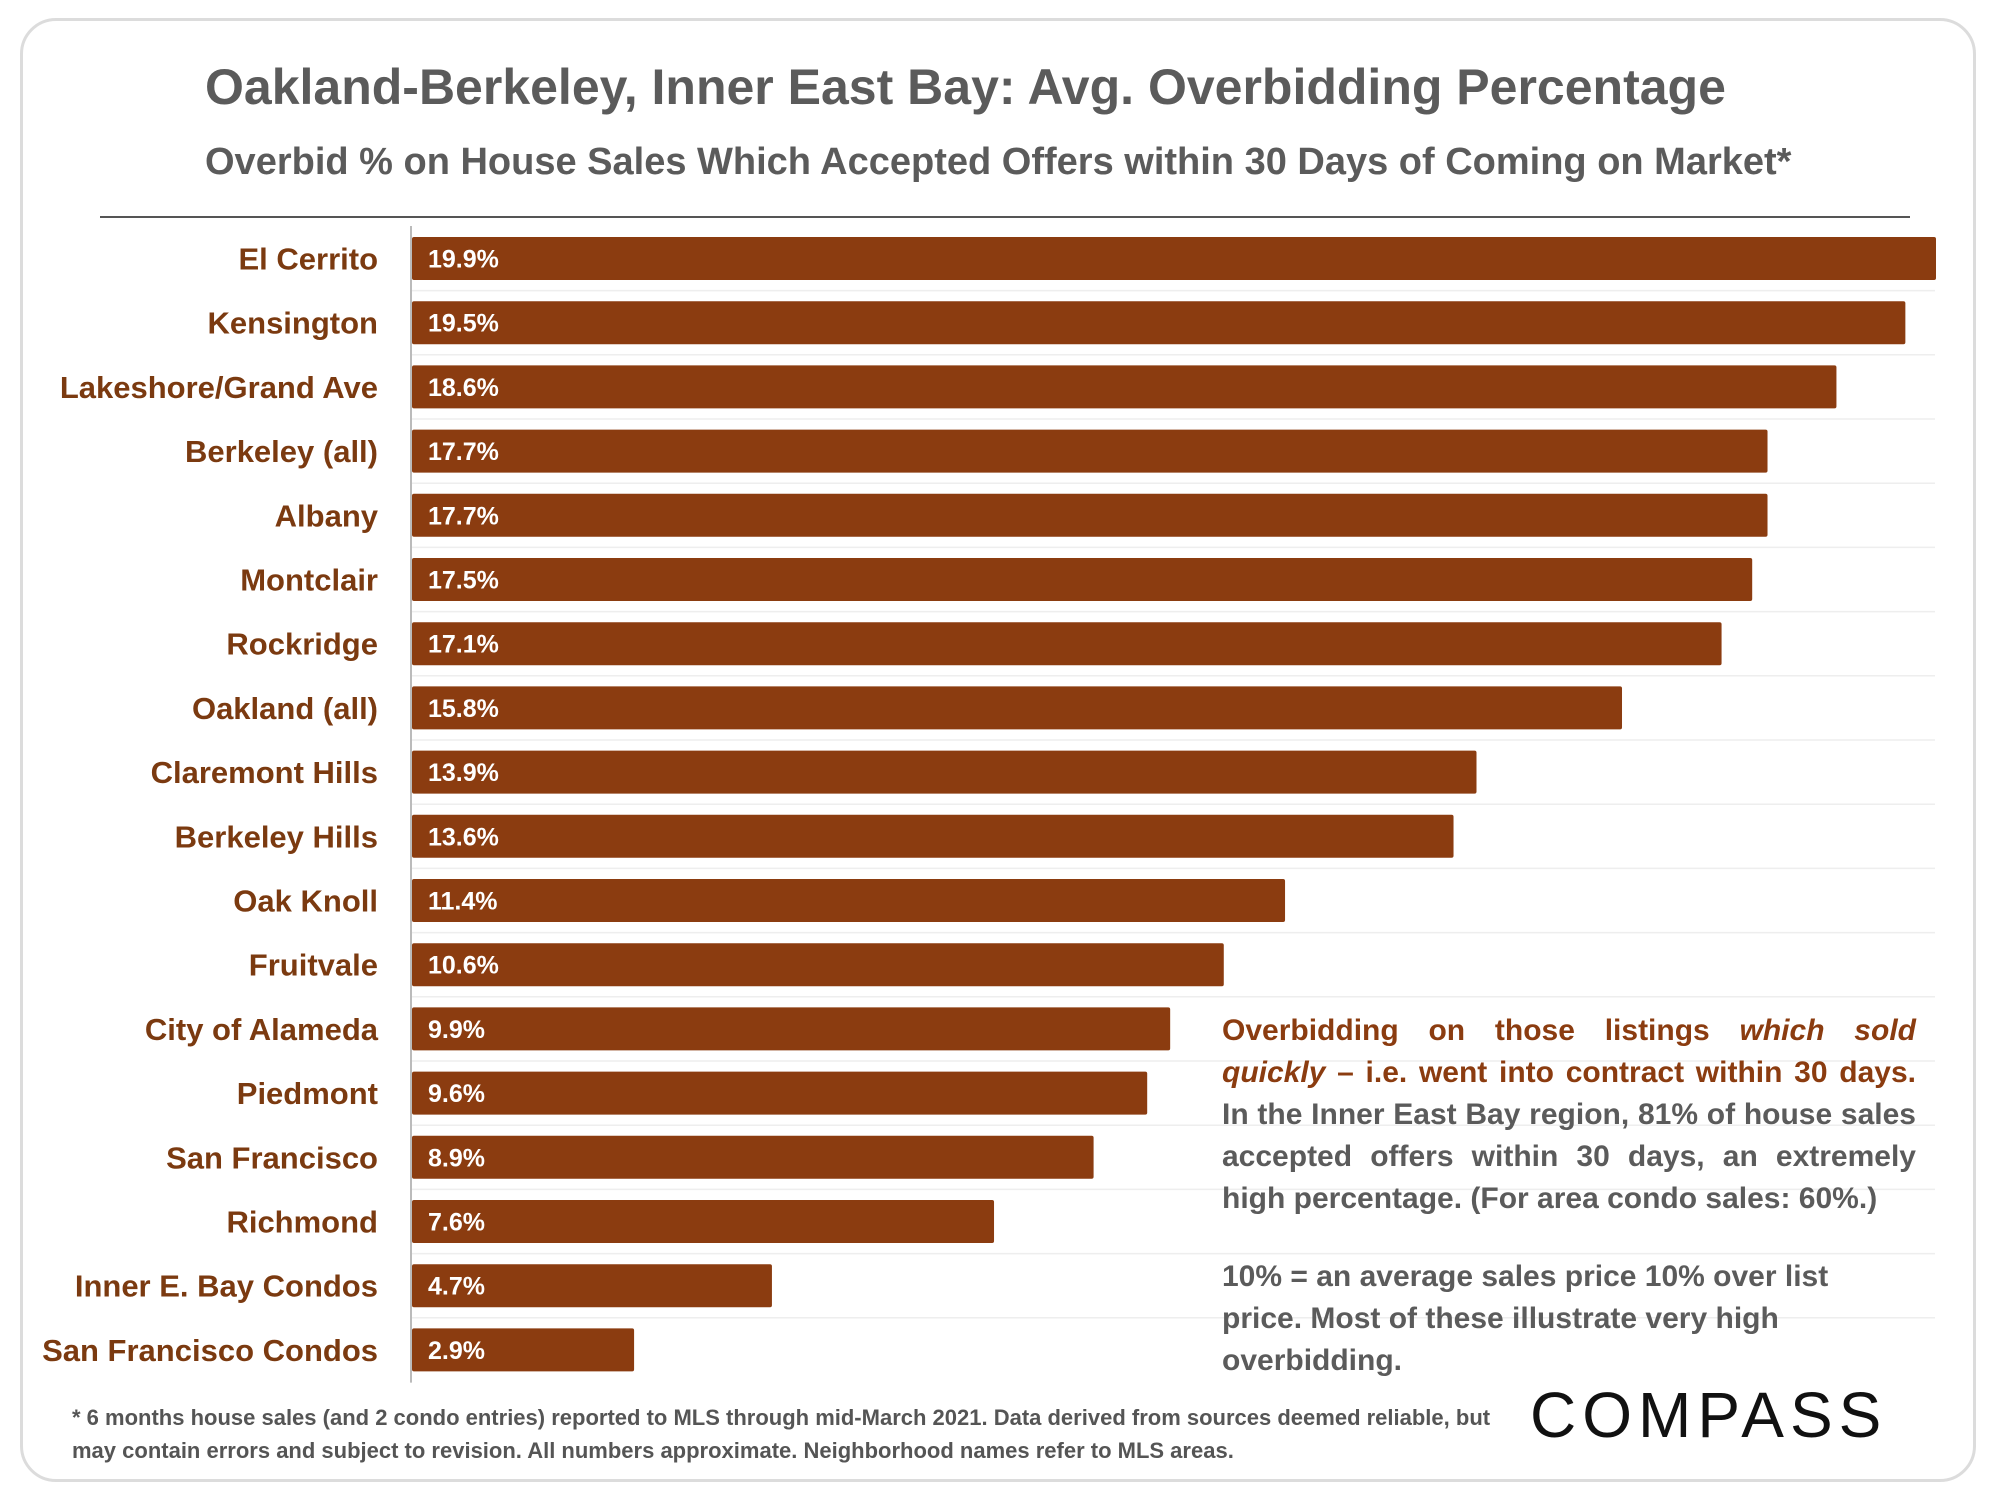  What do you see at coordinates (463, 773) in the screenshot?
I see `value-label: 13.9%` at bounding box center [463, 773].